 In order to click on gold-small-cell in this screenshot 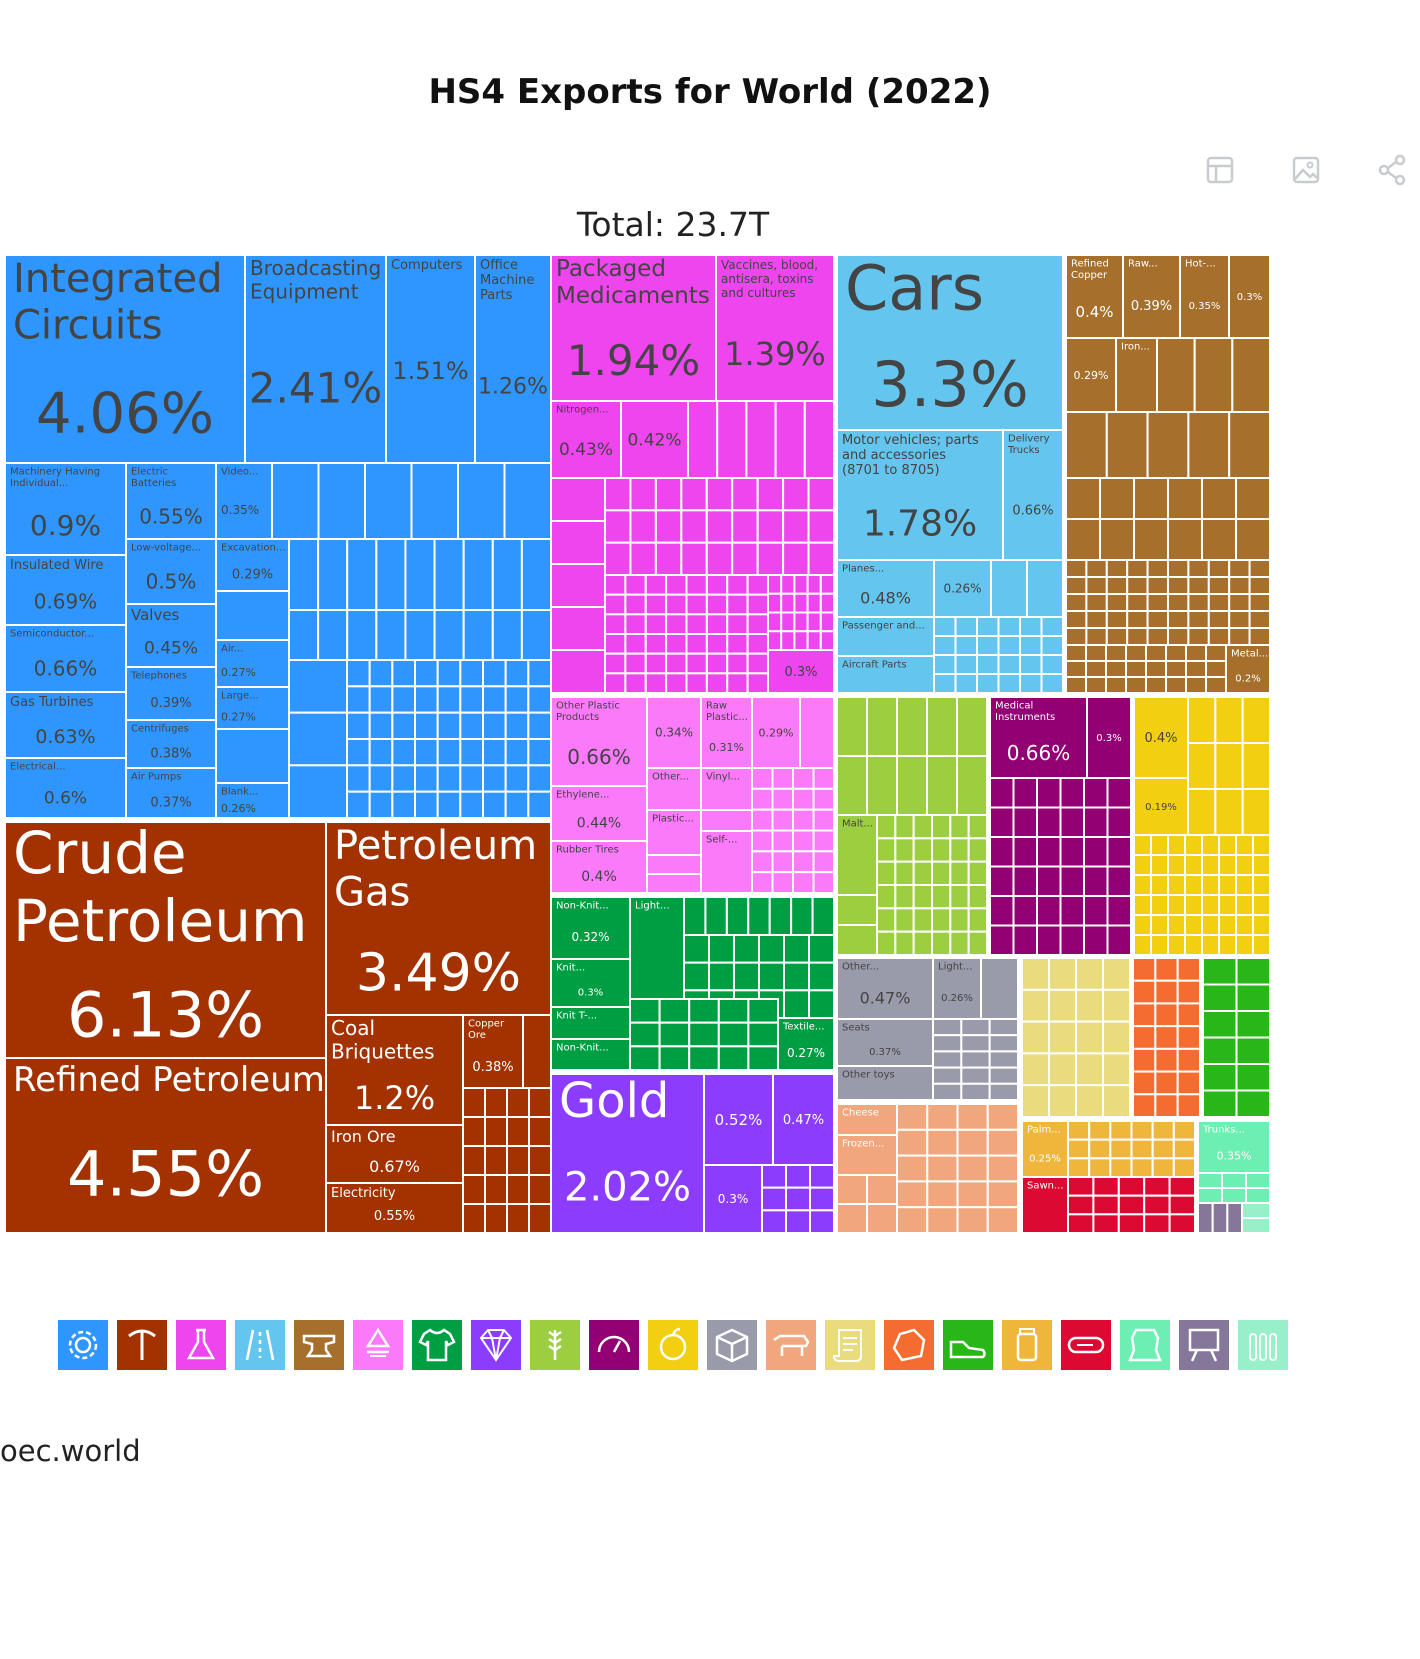, I will do `click(774, 1222)`.